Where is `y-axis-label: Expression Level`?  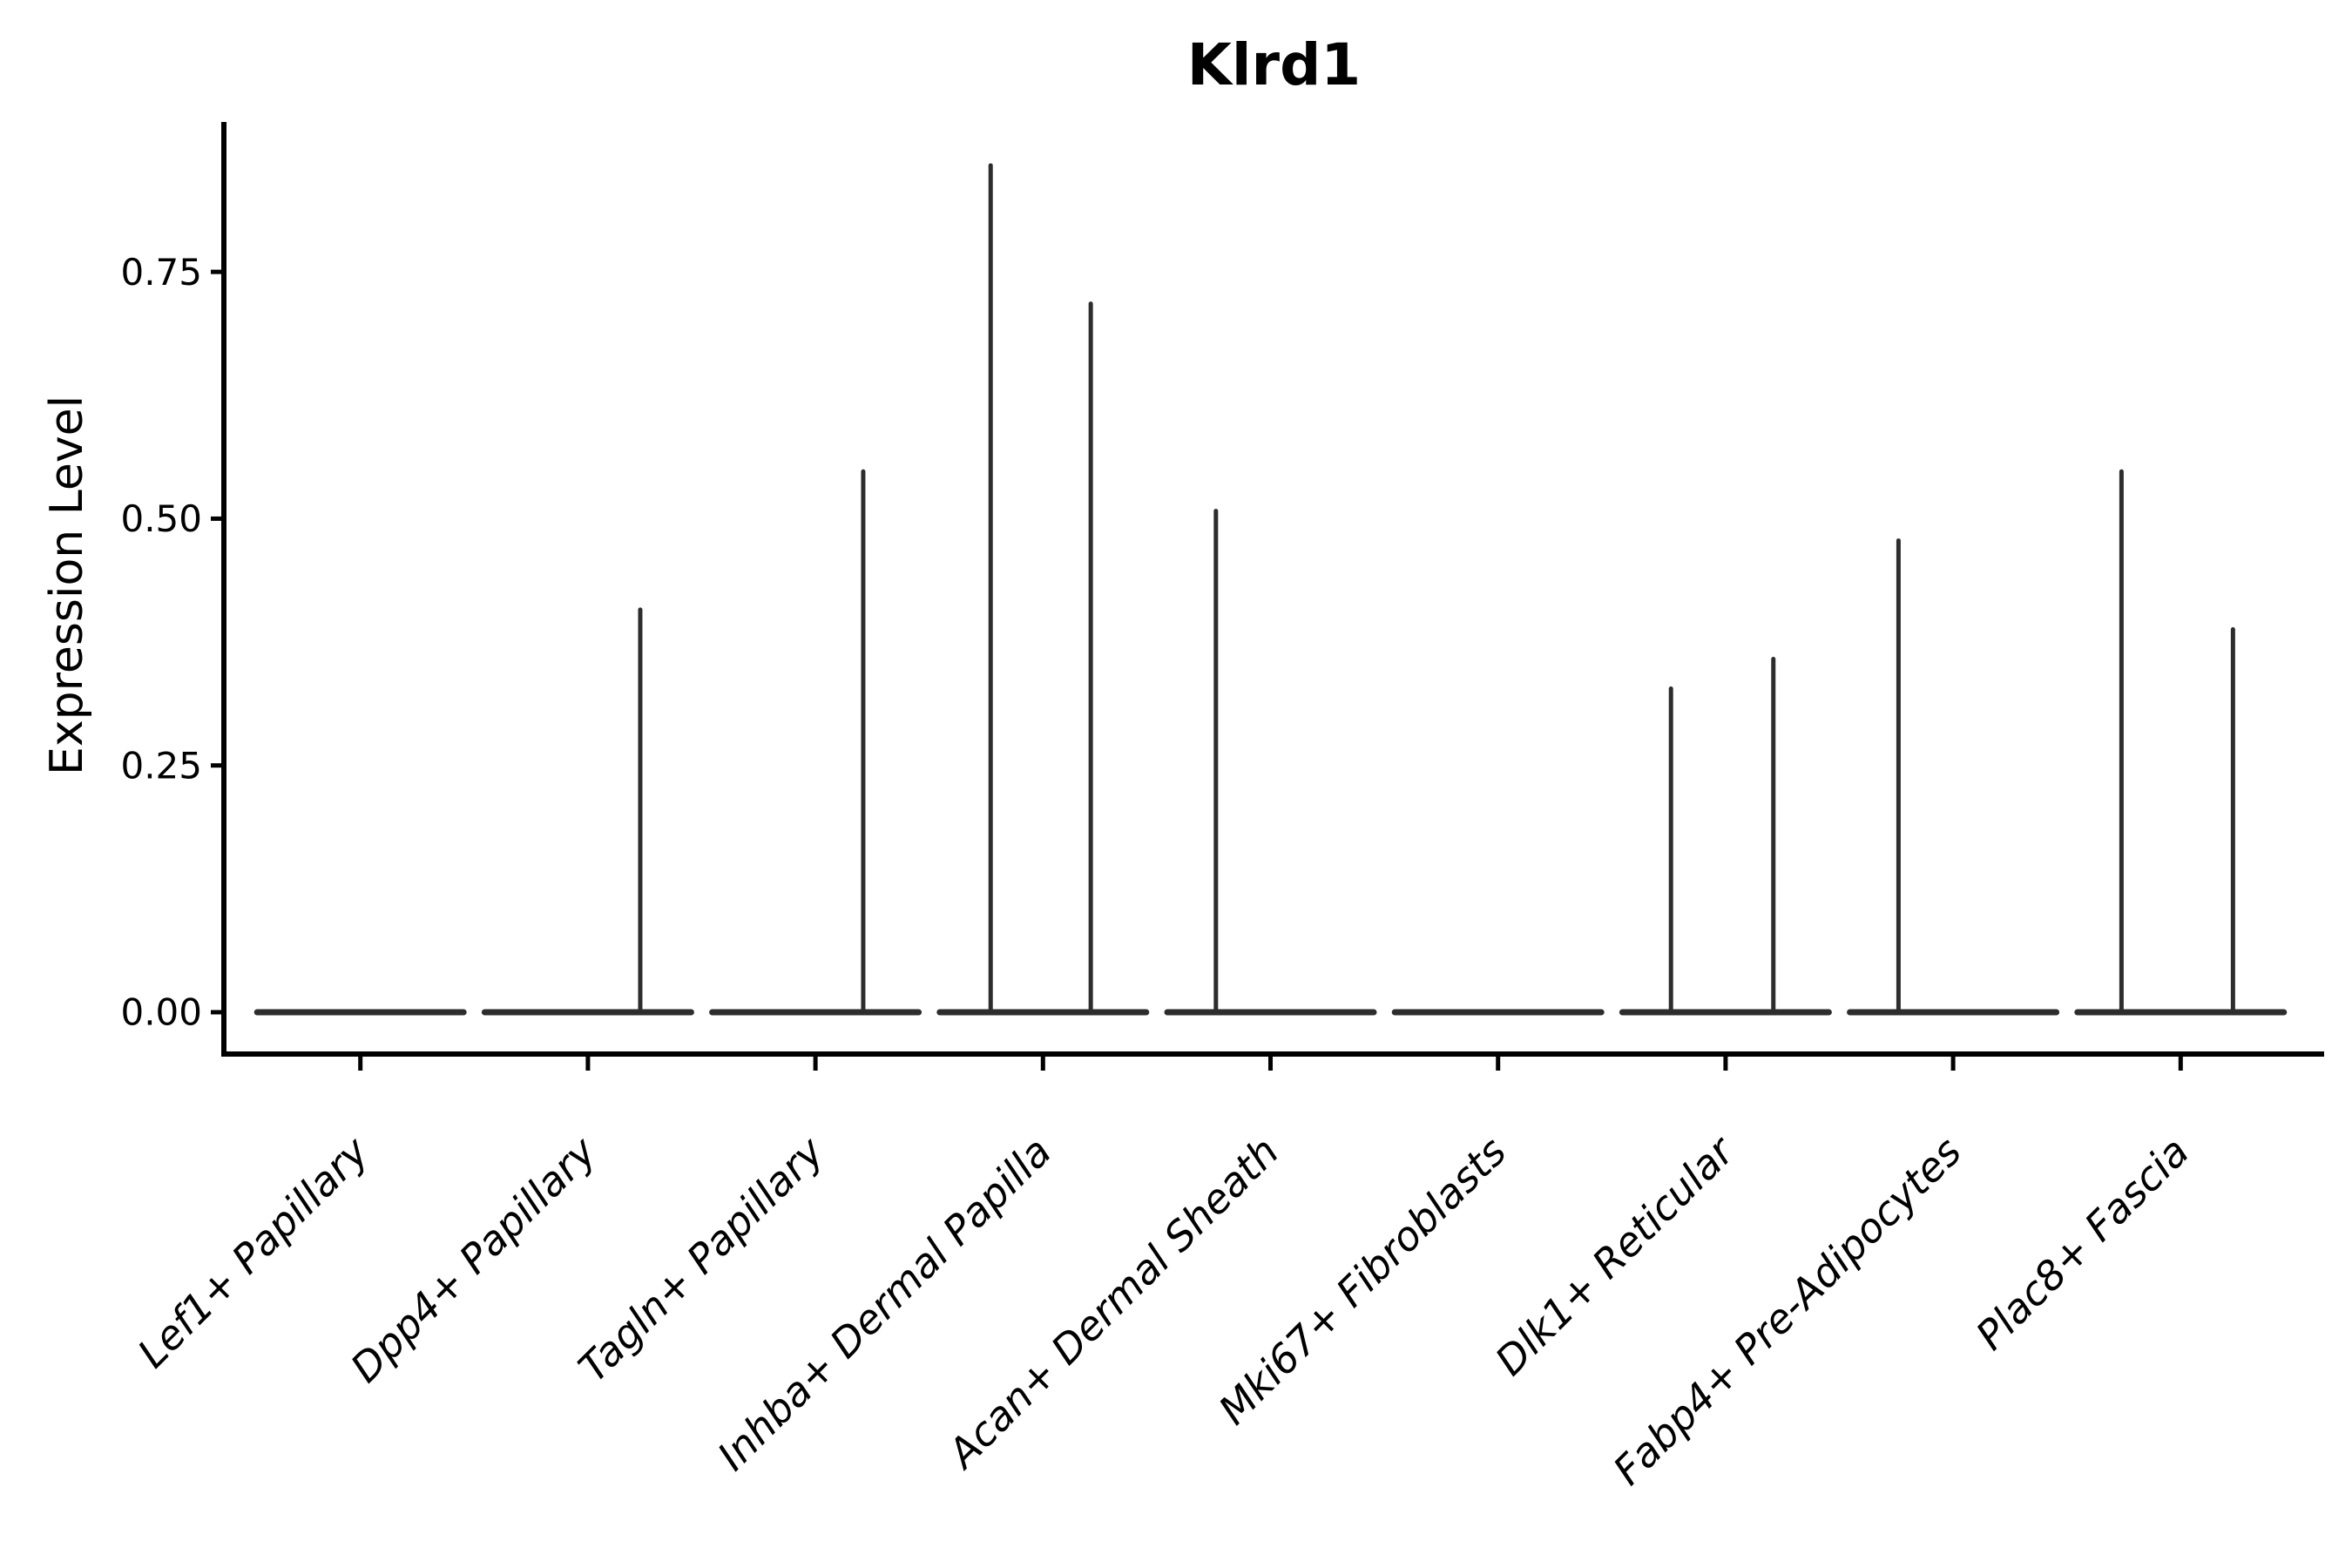
y-axis-label: Expression Level is located at coordinates (67, 585).